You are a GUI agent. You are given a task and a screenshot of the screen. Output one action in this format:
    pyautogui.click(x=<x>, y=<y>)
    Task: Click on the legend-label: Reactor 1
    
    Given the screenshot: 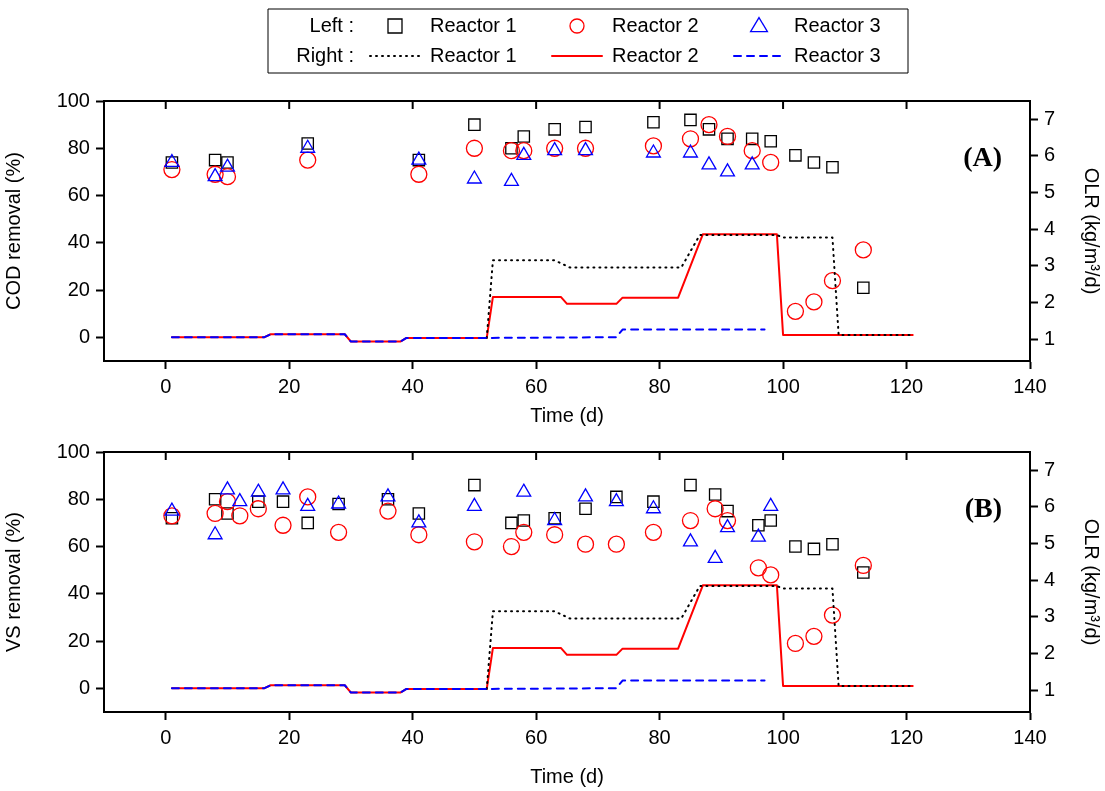 What is the action you would take?
    pyautogui.click(x=473, y=54)
    